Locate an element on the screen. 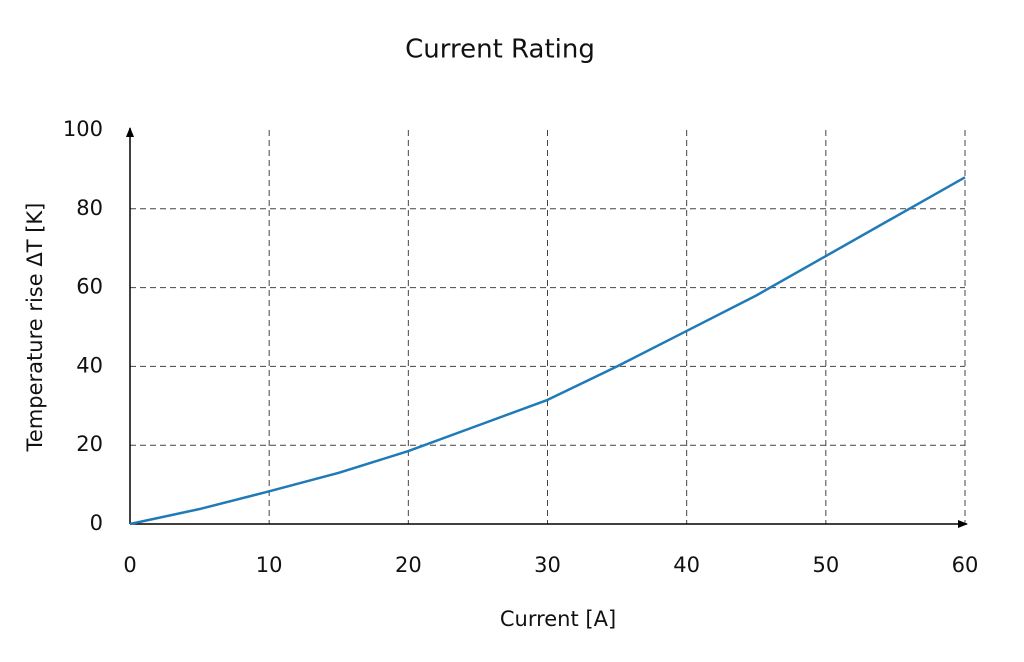 Image resolution: width=1024 pixels, height=662 pixels. y-tick-label: 0 is located at coordinates (96, 523).